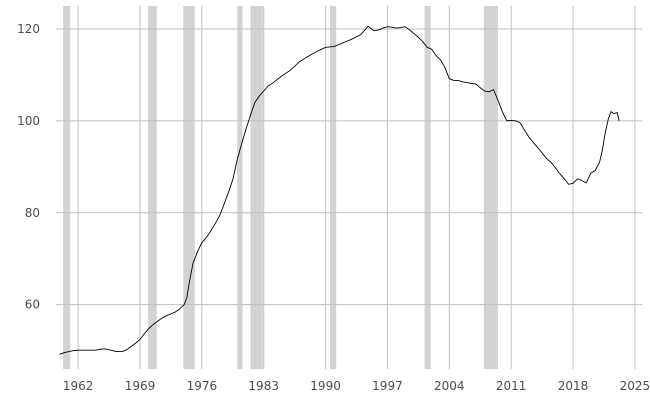  What do you see at coordinates (28, 167) in the screenshot?
I see `y-axis-tick-labels: 60 80 100 120` at bounding box center [28, 167].